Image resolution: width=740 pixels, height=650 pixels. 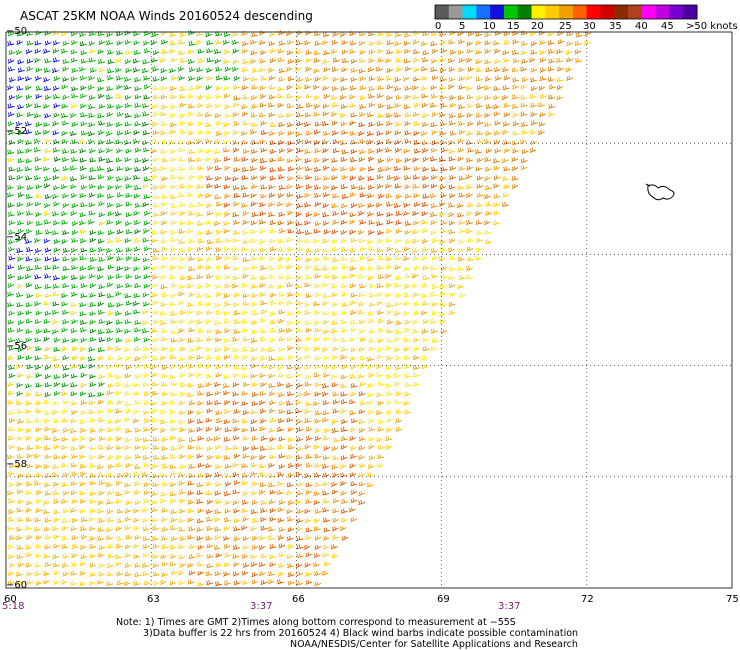 I want to click on scale-swatch, so click(x=566, y=12).